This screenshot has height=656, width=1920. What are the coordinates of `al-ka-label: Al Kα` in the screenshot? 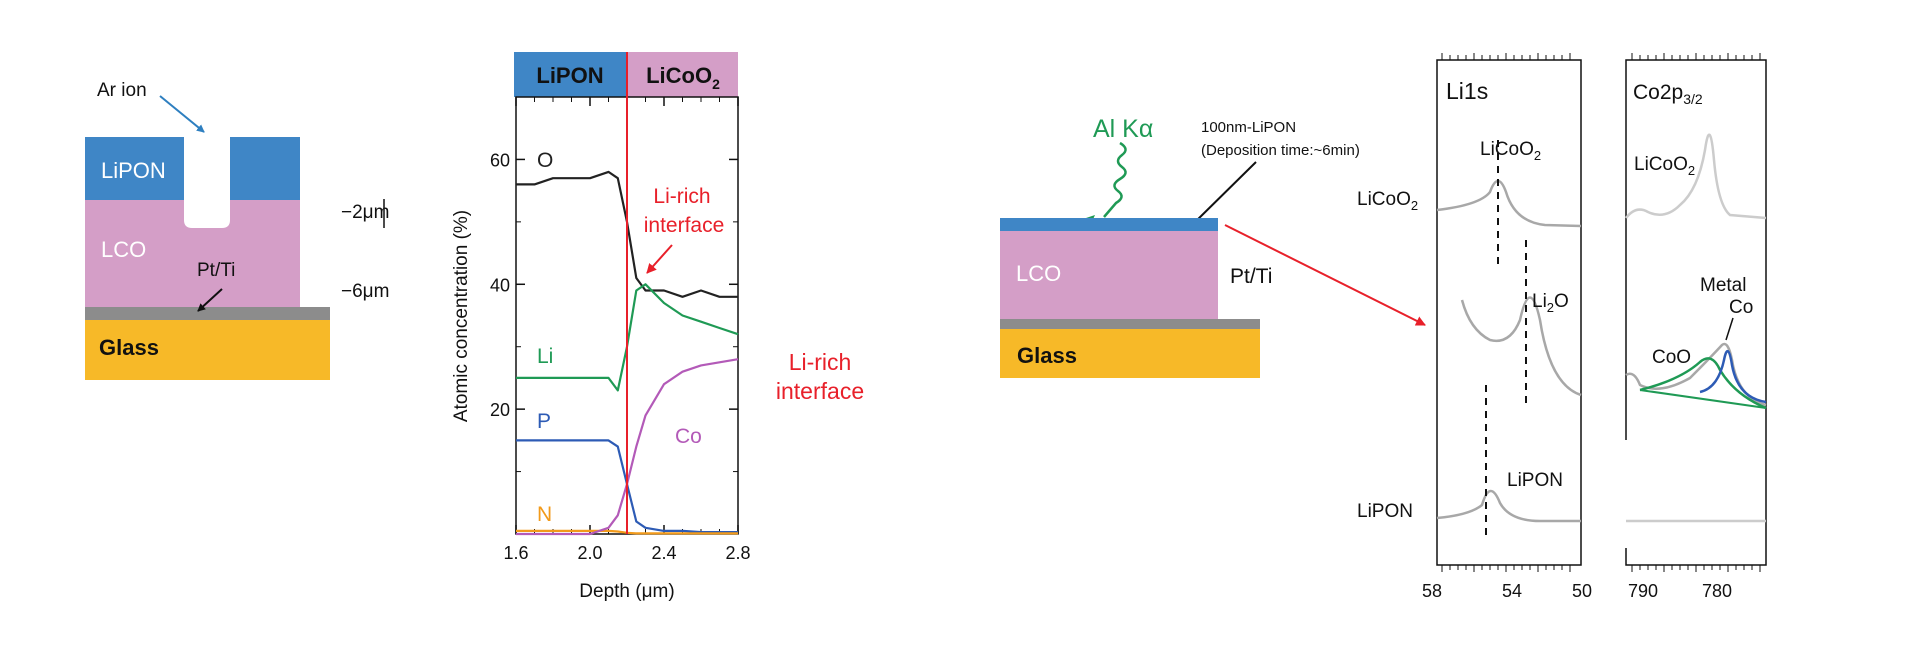 It's located at (1123, 129).